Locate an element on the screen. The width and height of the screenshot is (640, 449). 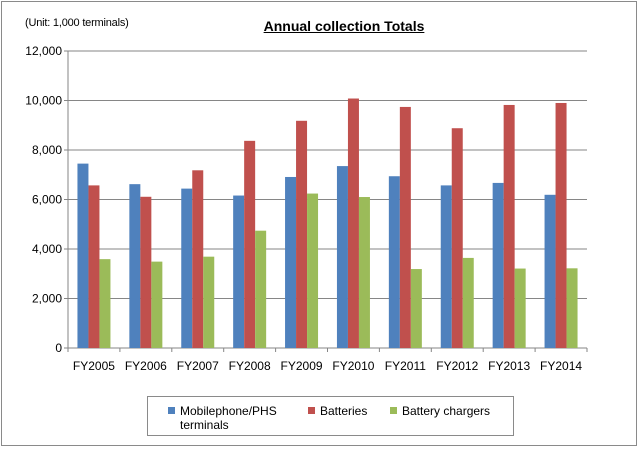
x-tick-label: FY2006 is located at coordinates (146, 366).